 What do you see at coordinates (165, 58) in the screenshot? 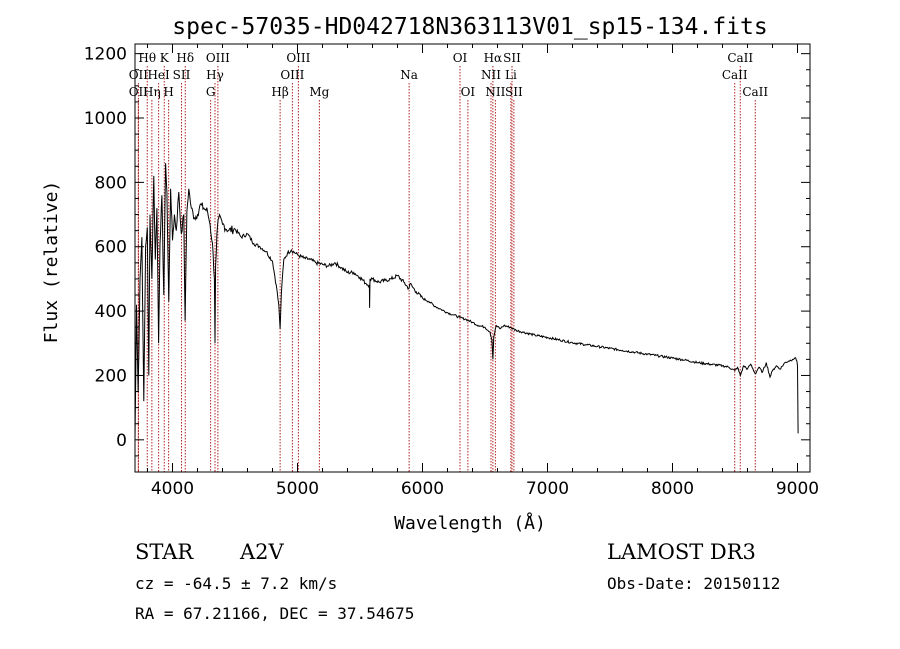
I see `marker-label-5: K` at bounding box center [165, 58].